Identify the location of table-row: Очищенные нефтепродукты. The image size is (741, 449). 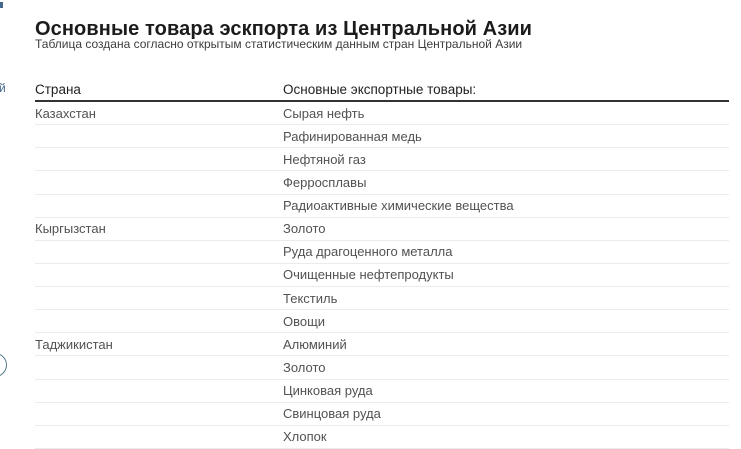
(382, 275).